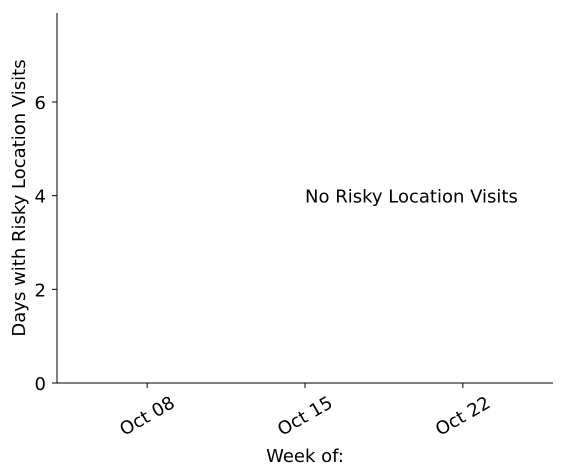 Image resolution: width=566 pixels, height=476 pixels. What do you see at coordinates (463, 416) in the screenshot?
I see `x-tick-label: Oct 22` at bounding box center [463, 416].